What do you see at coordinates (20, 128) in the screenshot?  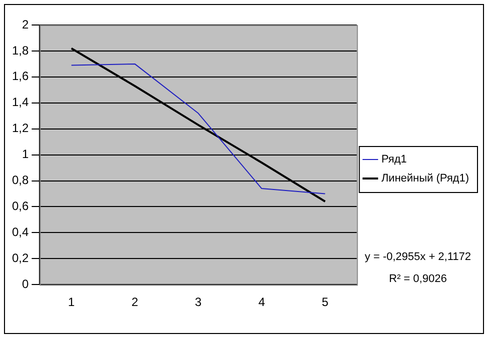 I see `y-tick-label: 1,2` at bounding box center [20, 128].